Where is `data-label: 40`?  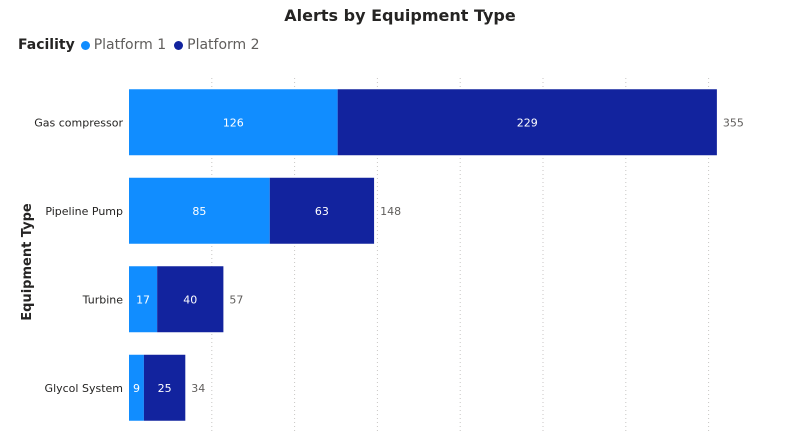 data-label: 40 is located at coordinates (190, 299).